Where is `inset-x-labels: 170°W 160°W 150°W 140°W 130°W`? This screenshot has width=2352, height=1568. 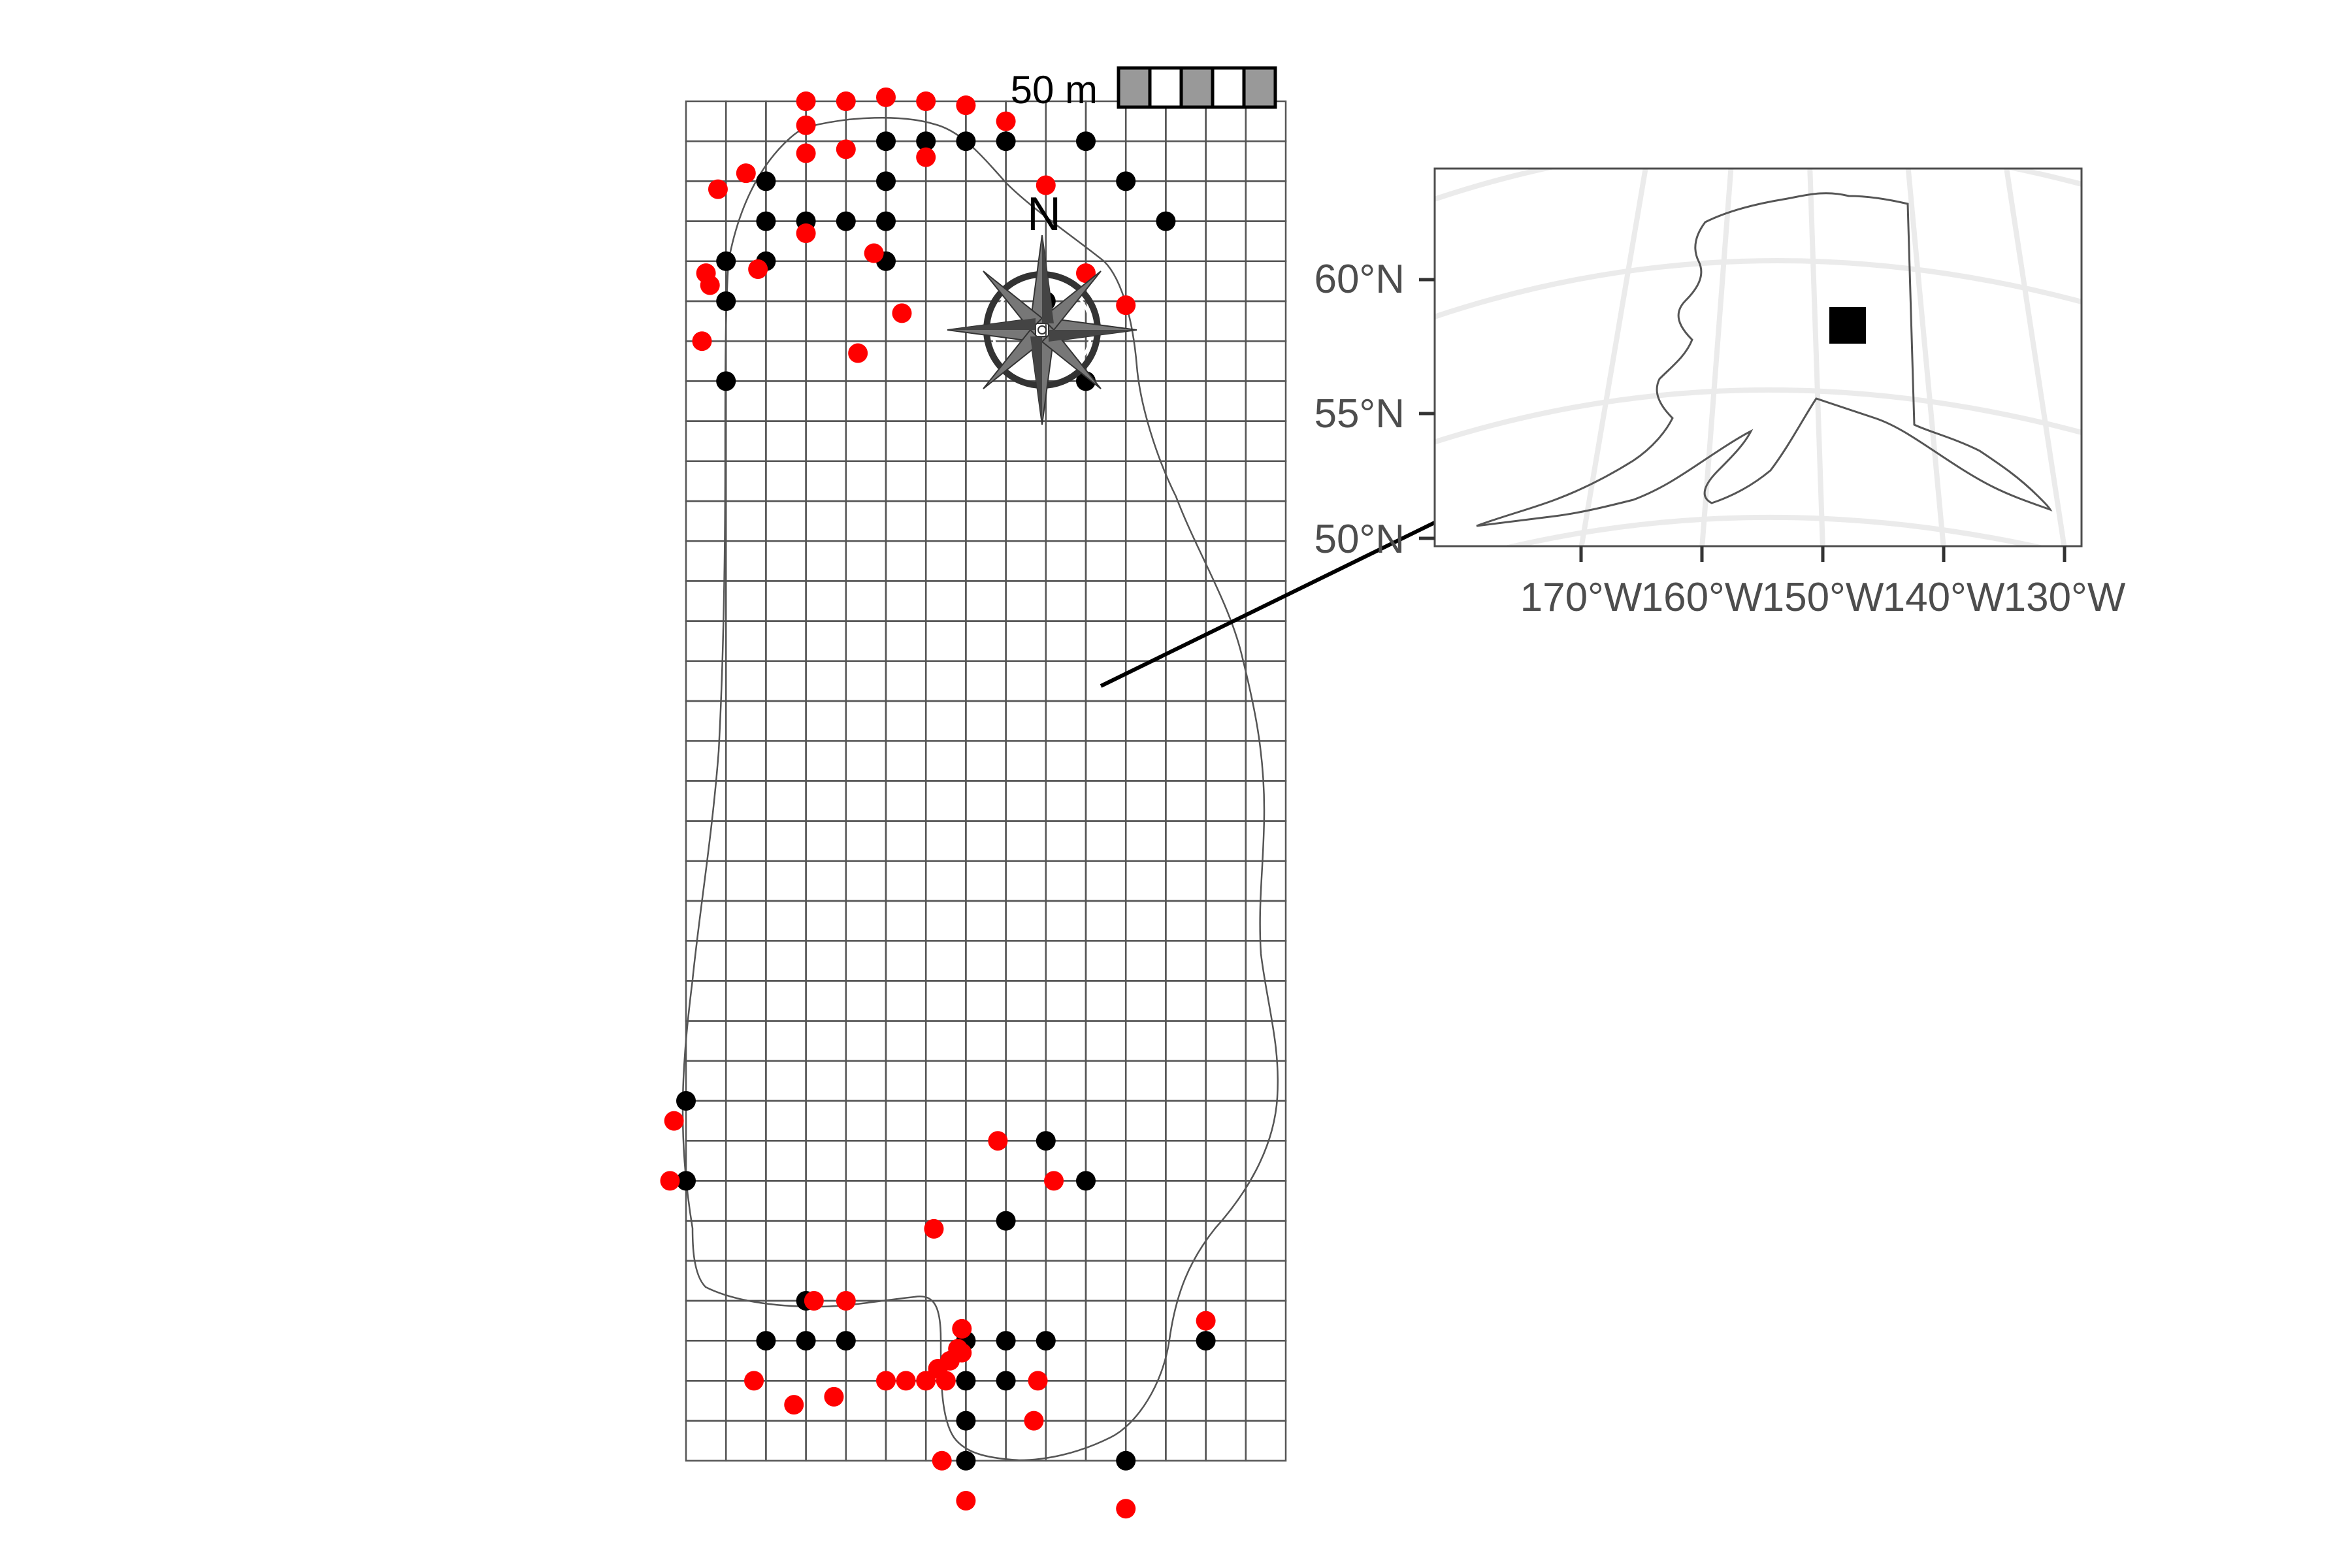
inset-x-labels: 170°W 160°W 150°W 140°W 130°W is located at coordinates (1823, 597).